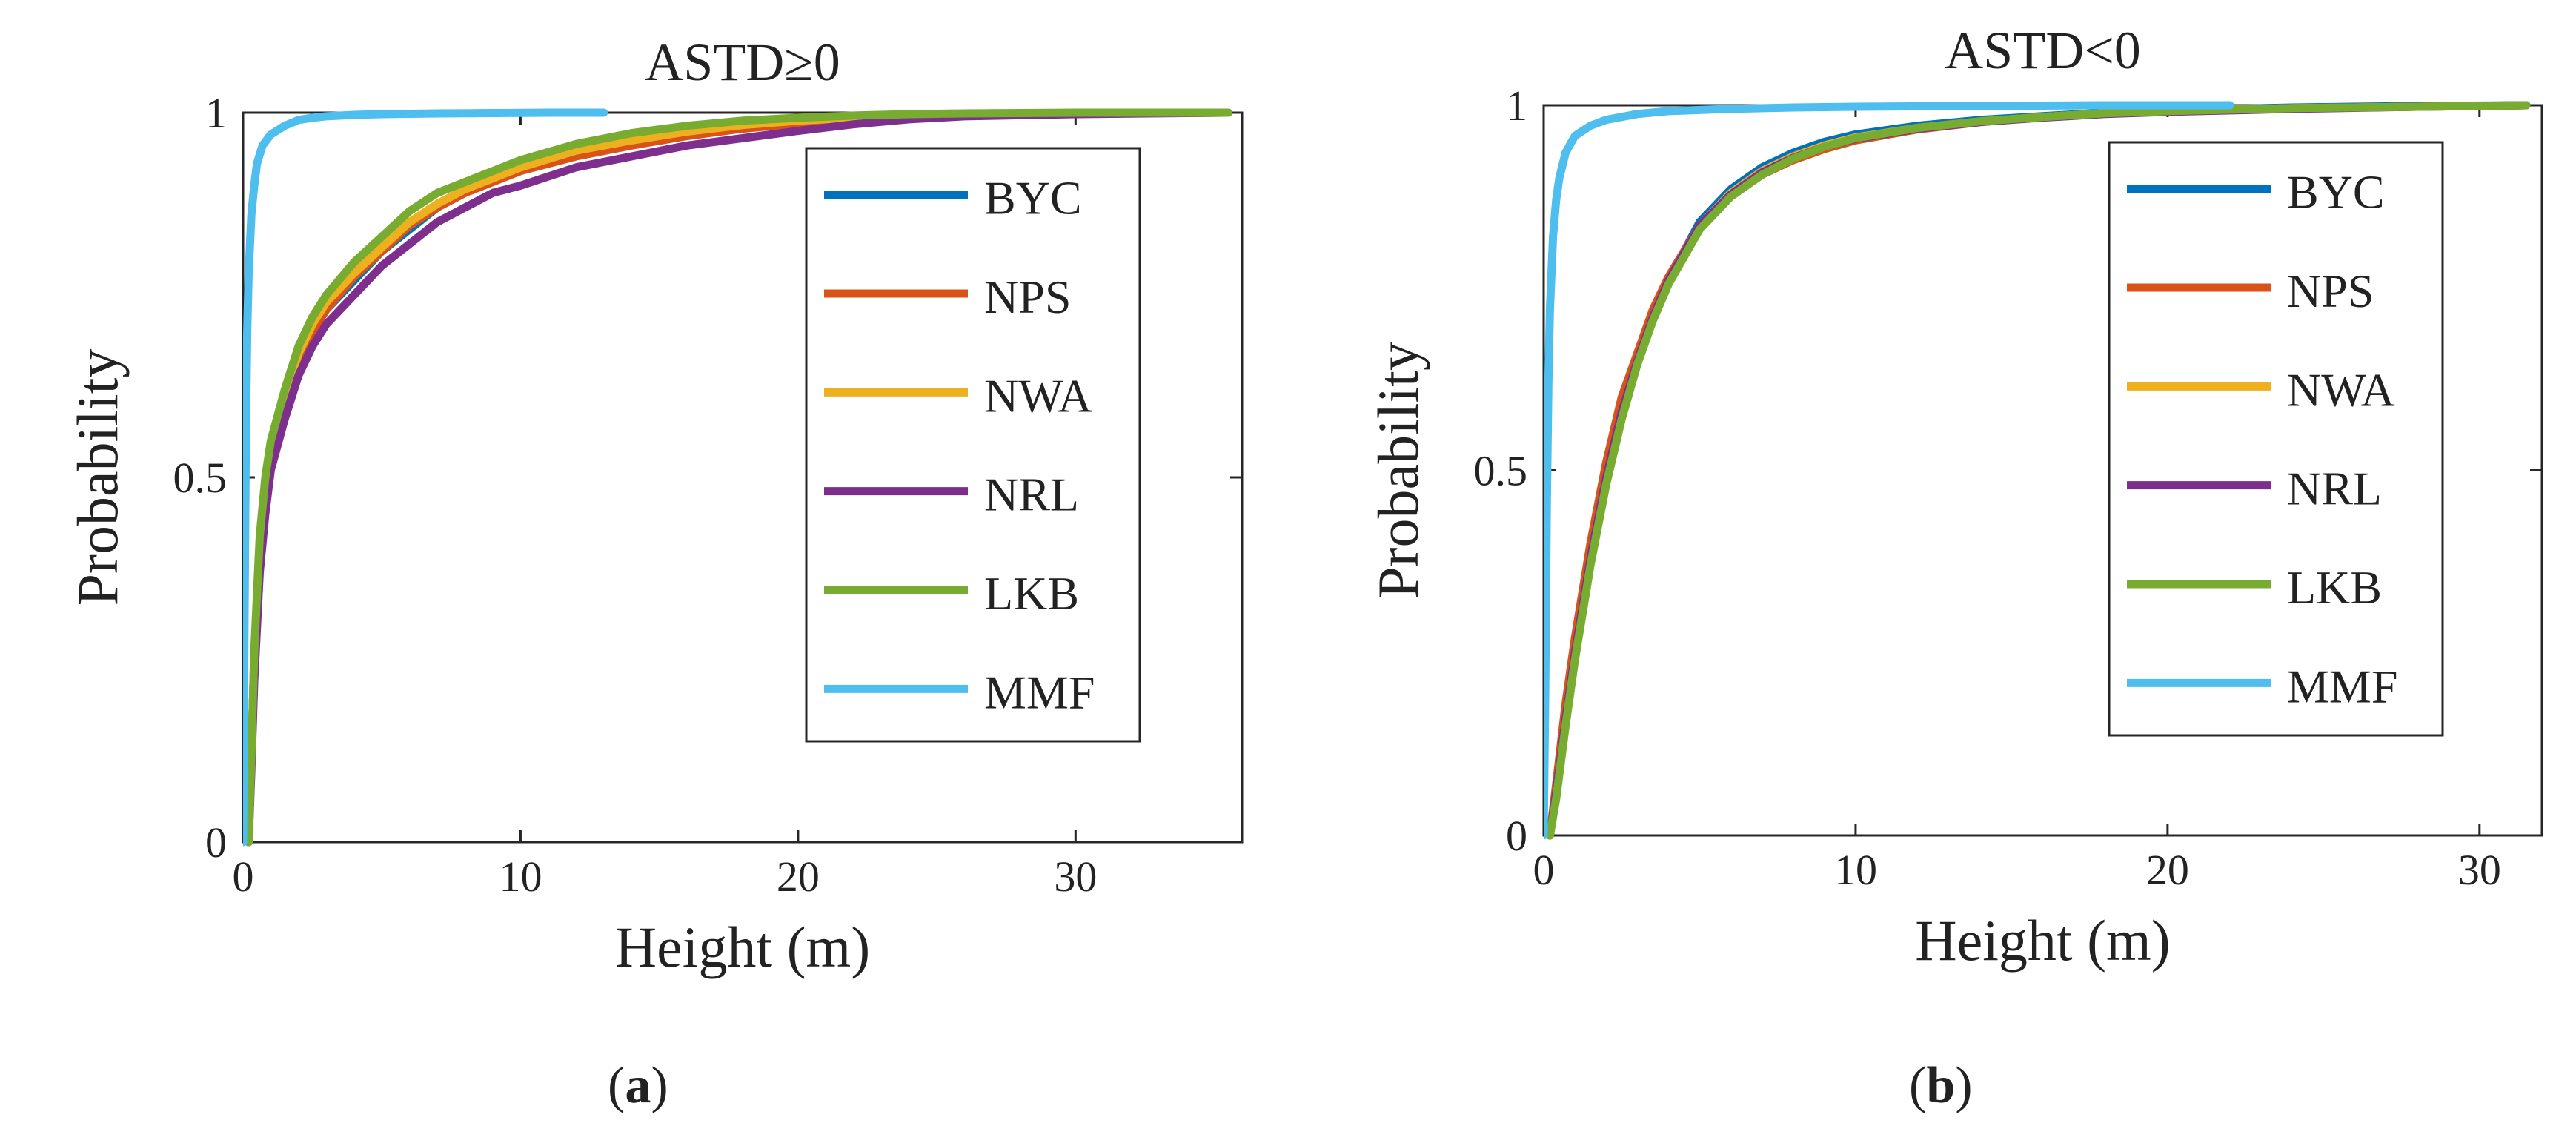 This screenshot has height=1146, width=2576. I want to click on panel-label-a: (a), so click(638, 1085).